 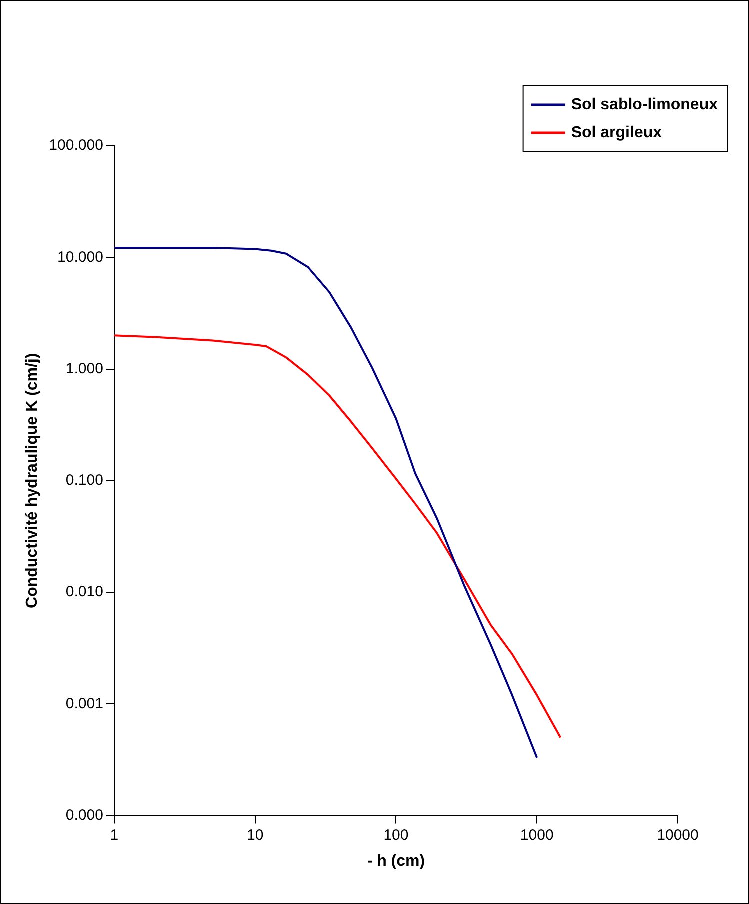 I want to click on y-tick-label: 100.000, so click(x=76, y=145).